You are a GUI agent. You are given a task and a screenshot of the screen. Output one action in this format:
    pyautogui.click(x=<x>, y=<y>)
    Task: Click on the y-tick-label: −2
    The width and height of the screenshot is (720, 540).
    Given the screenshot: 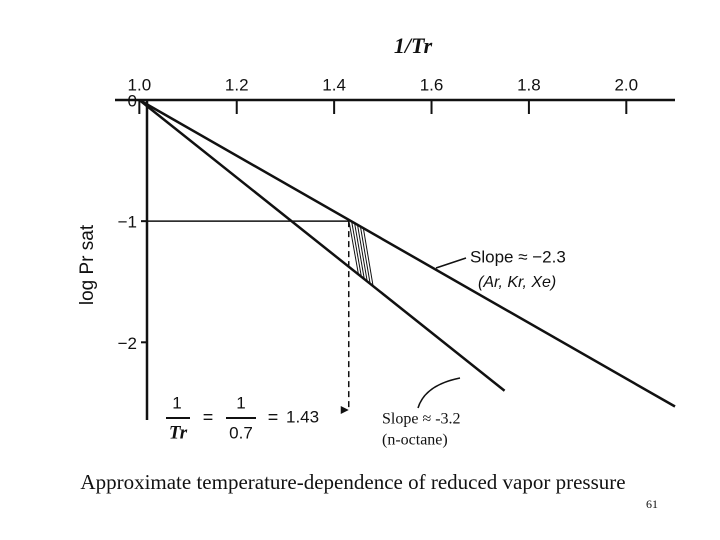 What is the action you would take?
    pyautogui.click(x=127, y=343)
    